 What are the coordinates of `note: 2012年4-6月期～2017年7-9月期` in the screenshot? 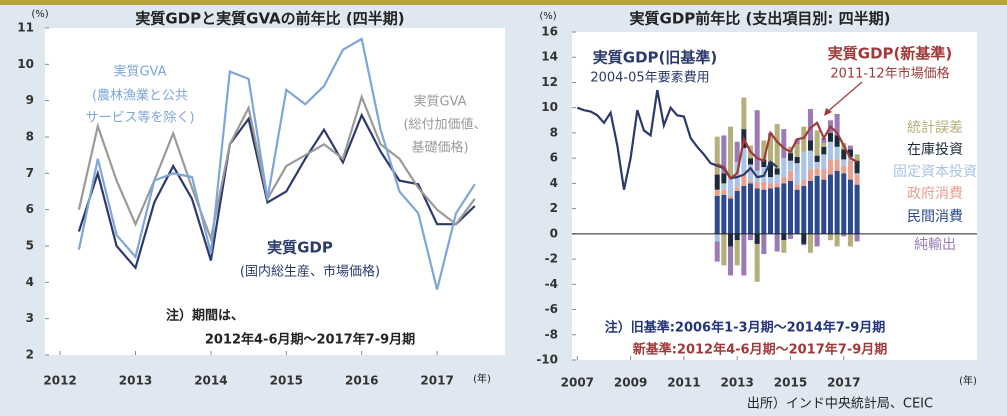 It's located at (310, 340).